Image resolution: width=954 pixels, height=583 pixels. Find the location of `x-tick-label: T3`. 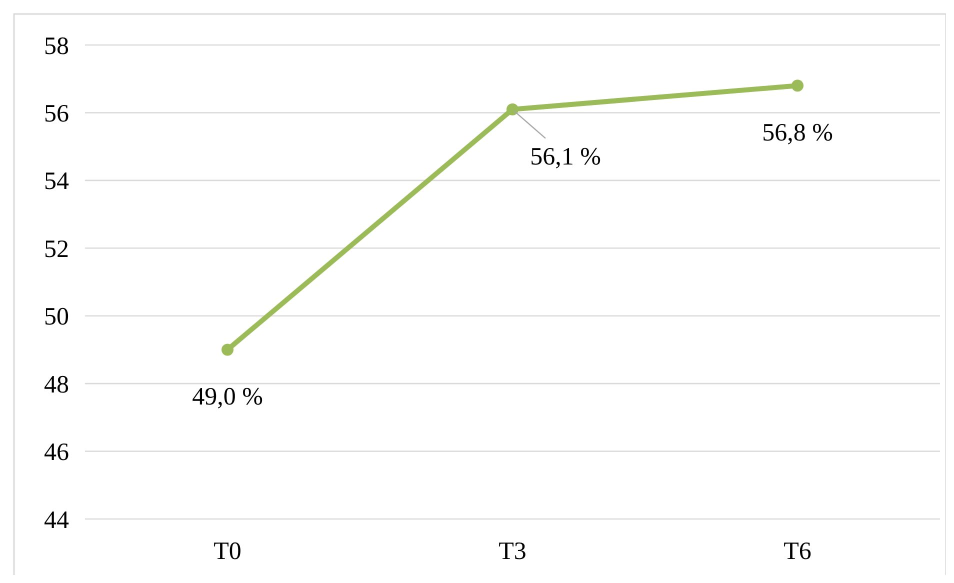

x-tick-label: T3 is located at coordinates (512, 551).